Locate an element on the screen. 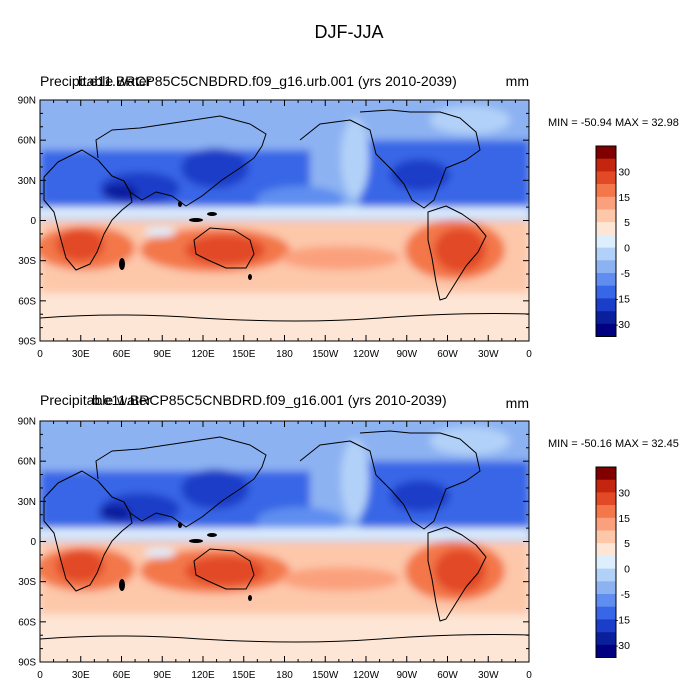 This screenshot has height=700, width=700. panel-2-units: mm is located at coordinates (517, 403).